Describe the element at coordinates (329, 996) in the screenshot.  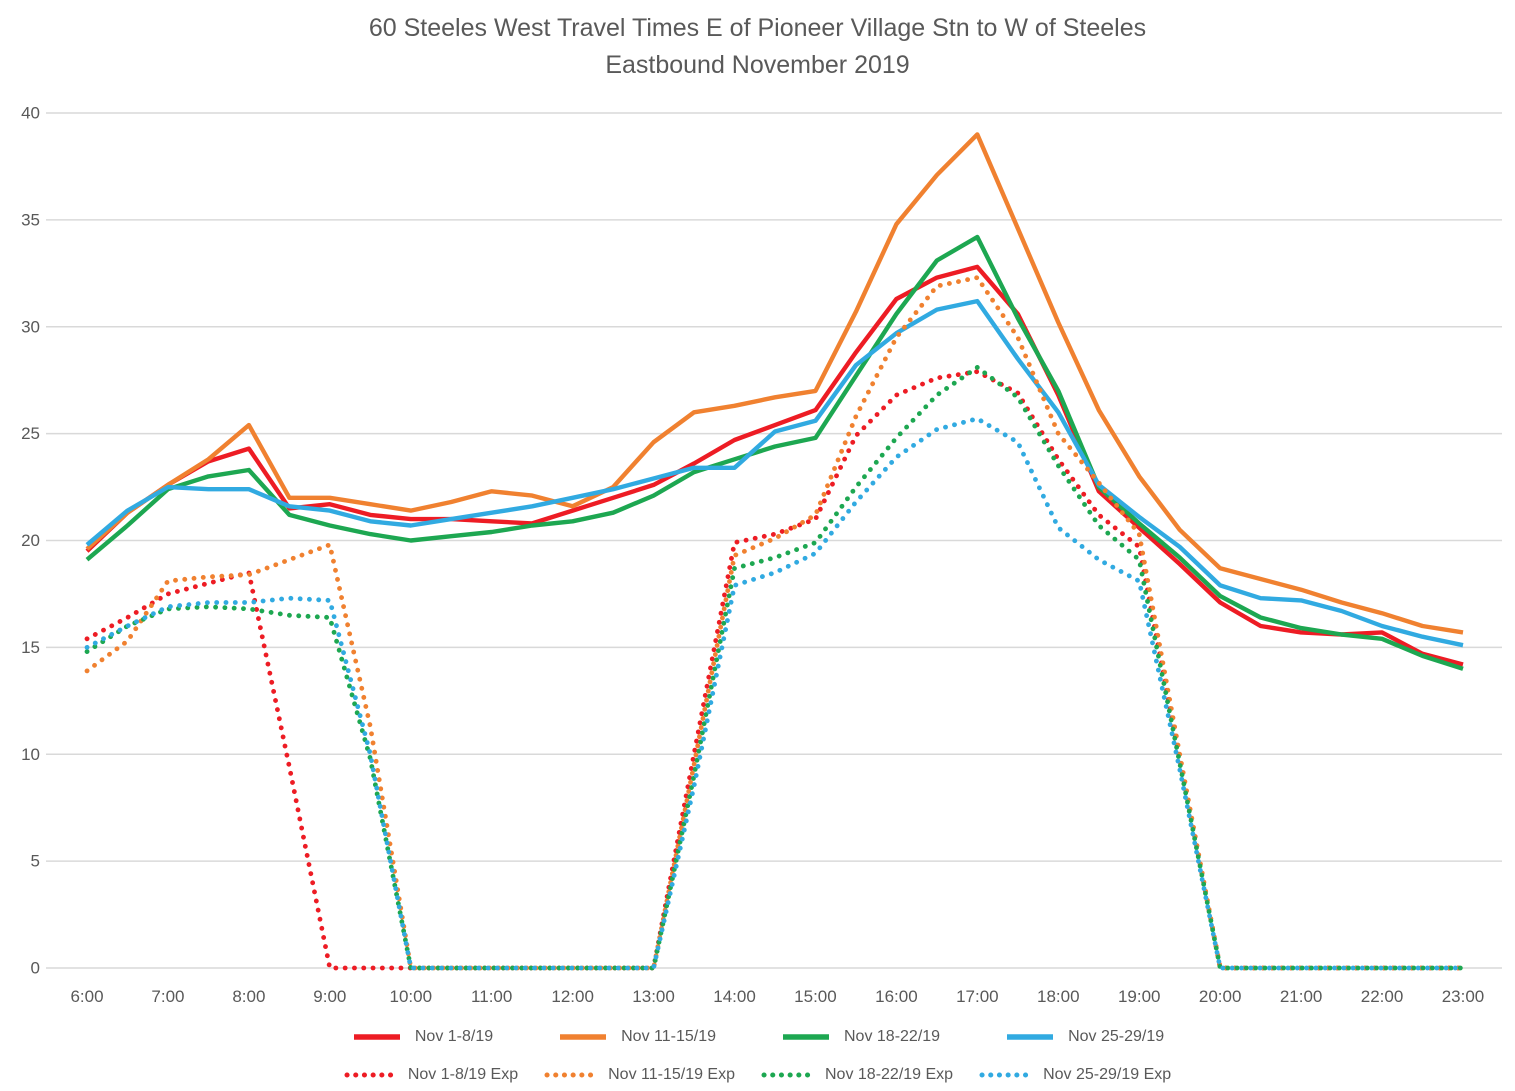
I see `x-axis-tick-label-9:00: 9:00` at that location.